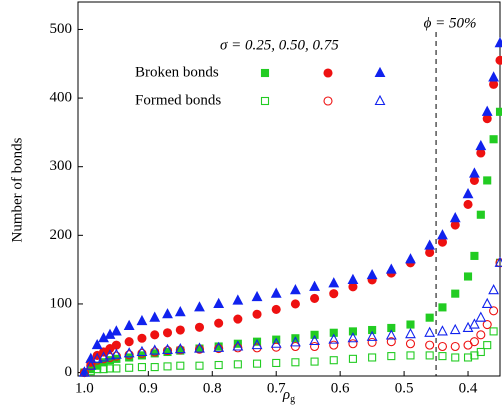 The height and width of the screenshot is (405, 502). Describe the element at coordinates (69, 372) in the screenshot. I see `y-tick-label: 0` at that location.